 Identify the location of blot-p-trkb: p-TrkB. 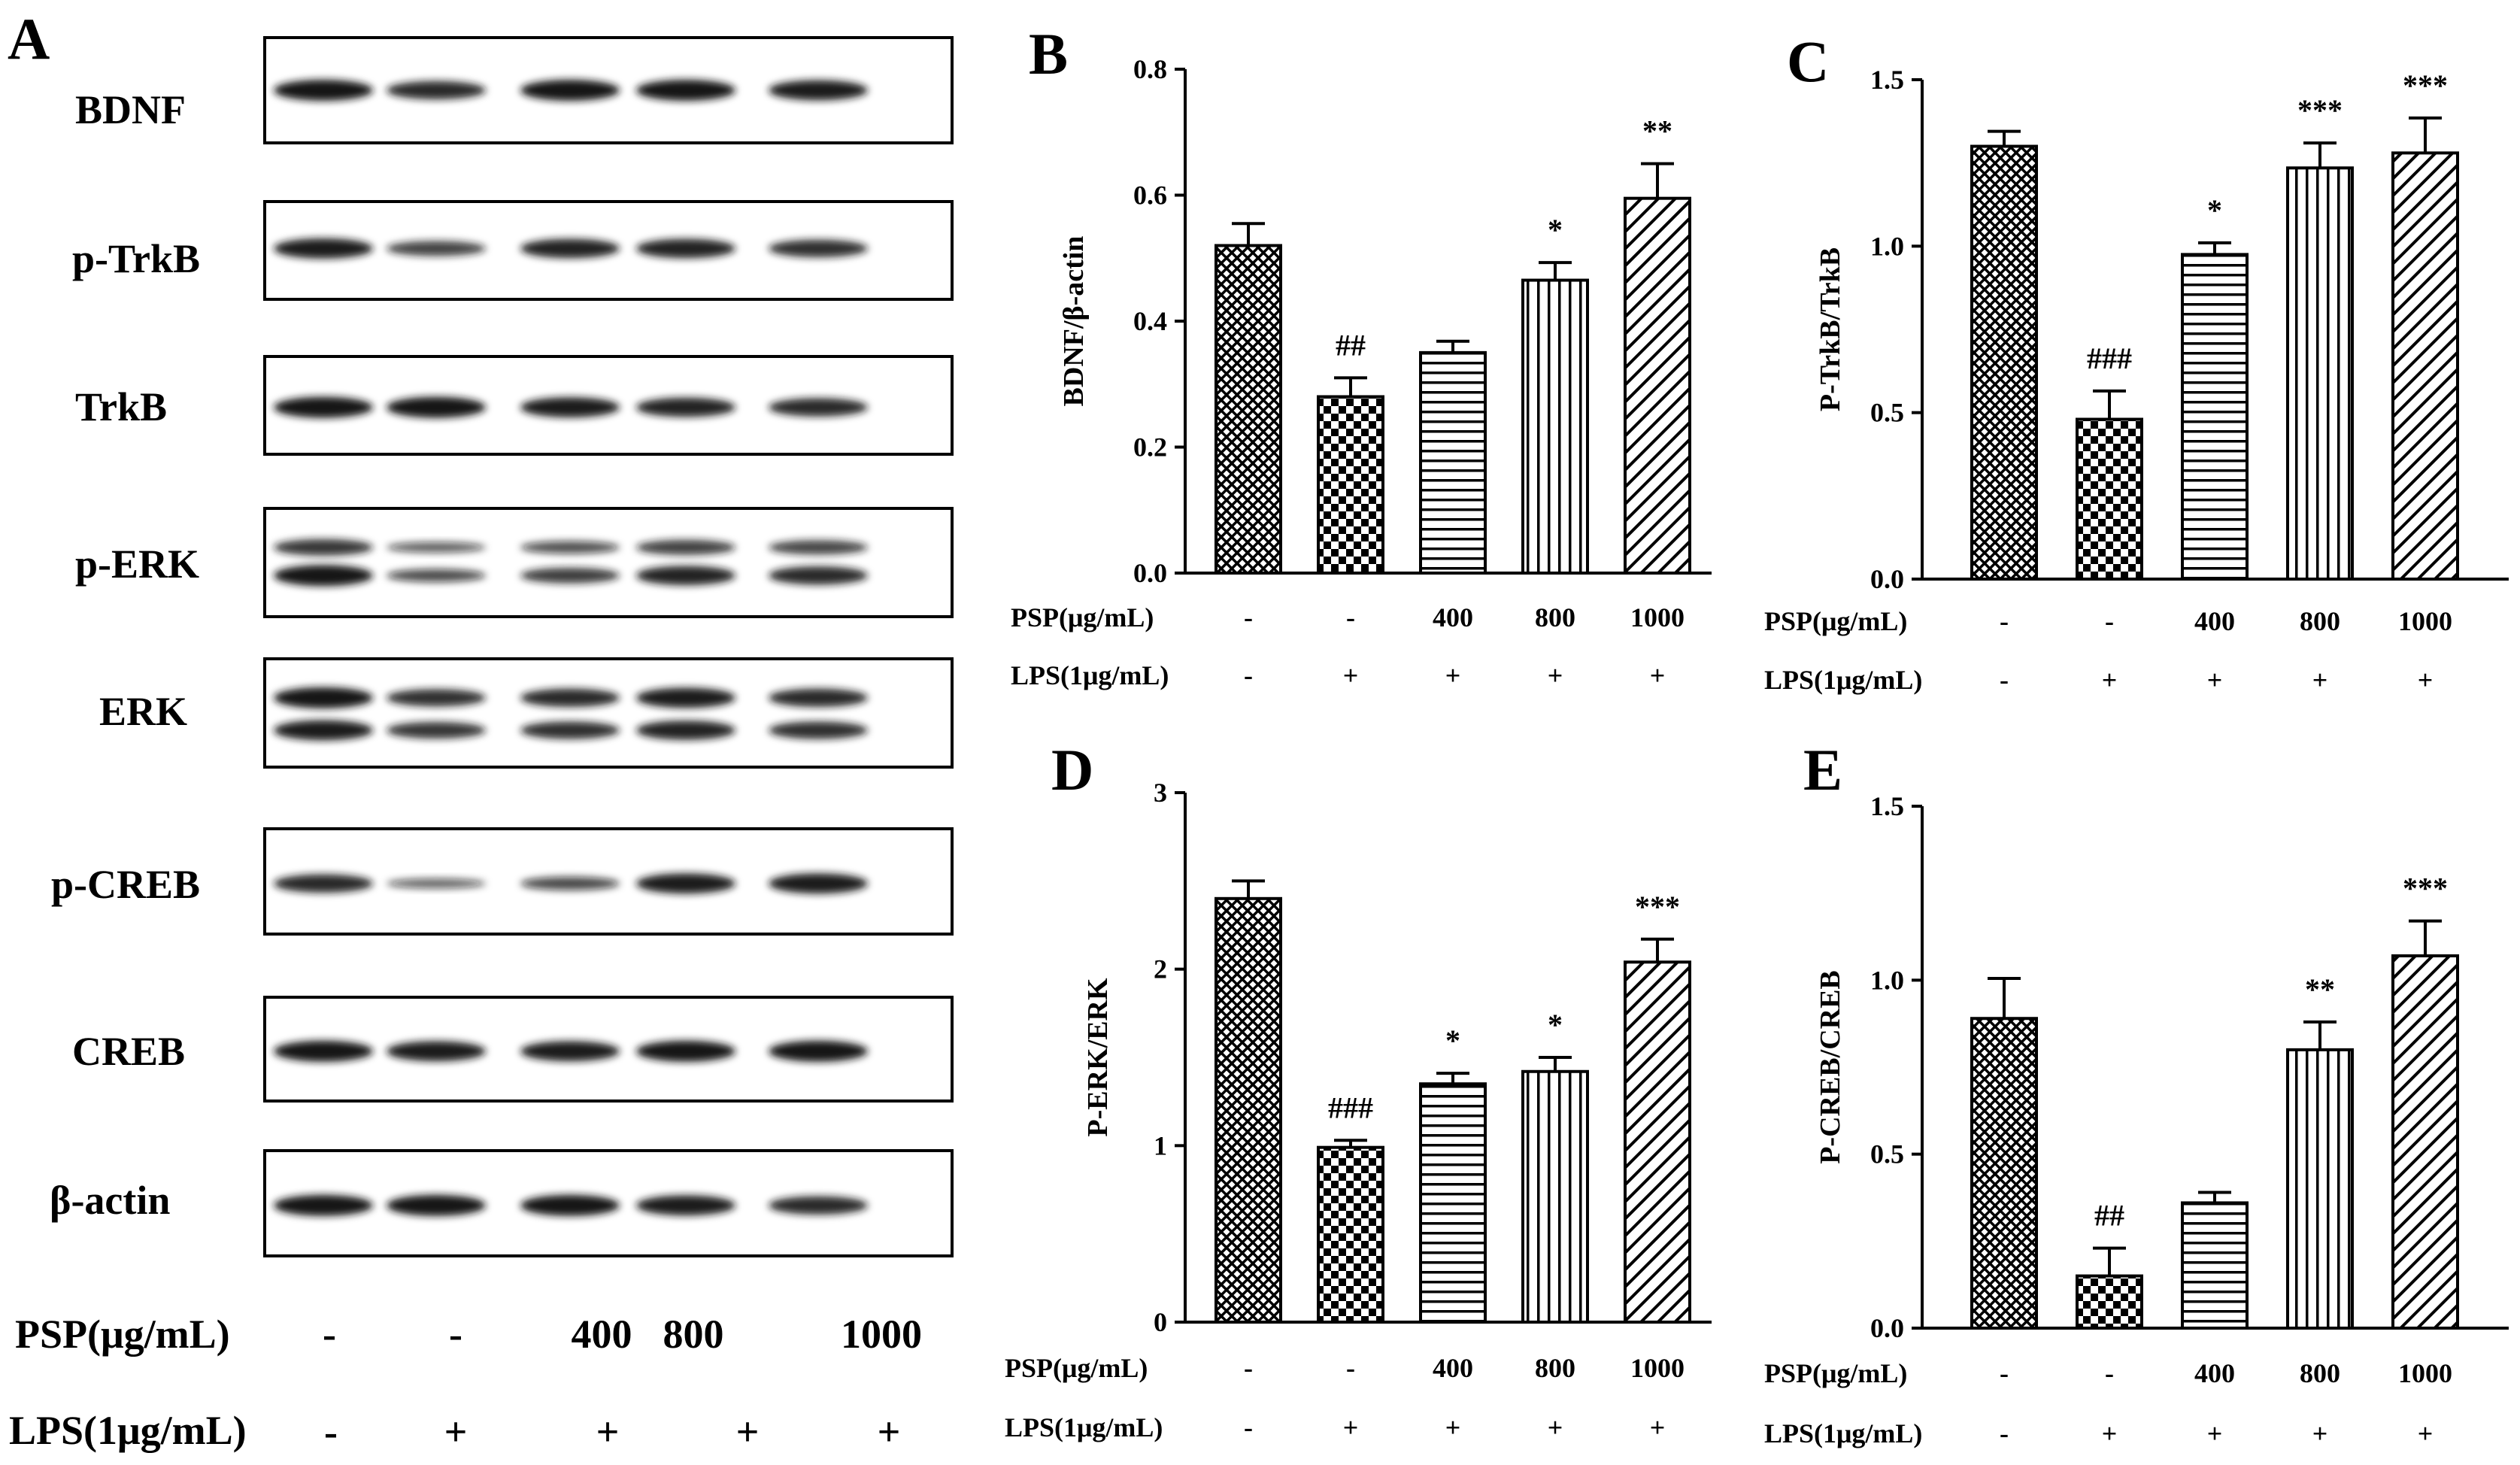
(513, 251).